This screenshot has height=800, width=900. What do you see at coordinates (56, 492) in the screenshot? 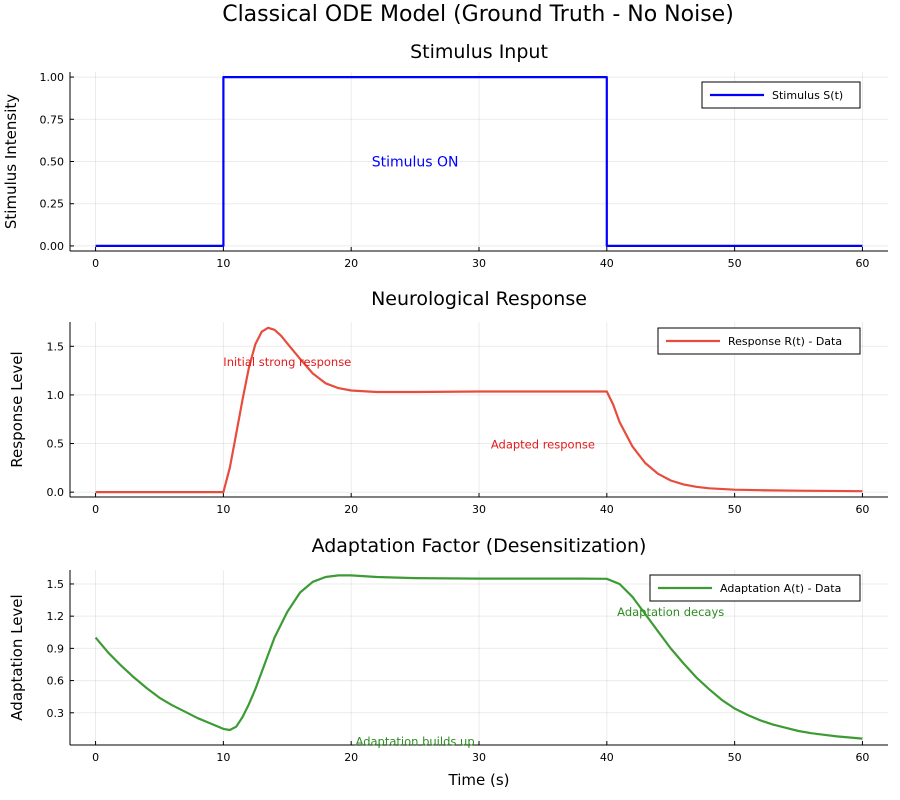
I see `response-y-tick-label: 0.0` at bounding box center [56, 492].